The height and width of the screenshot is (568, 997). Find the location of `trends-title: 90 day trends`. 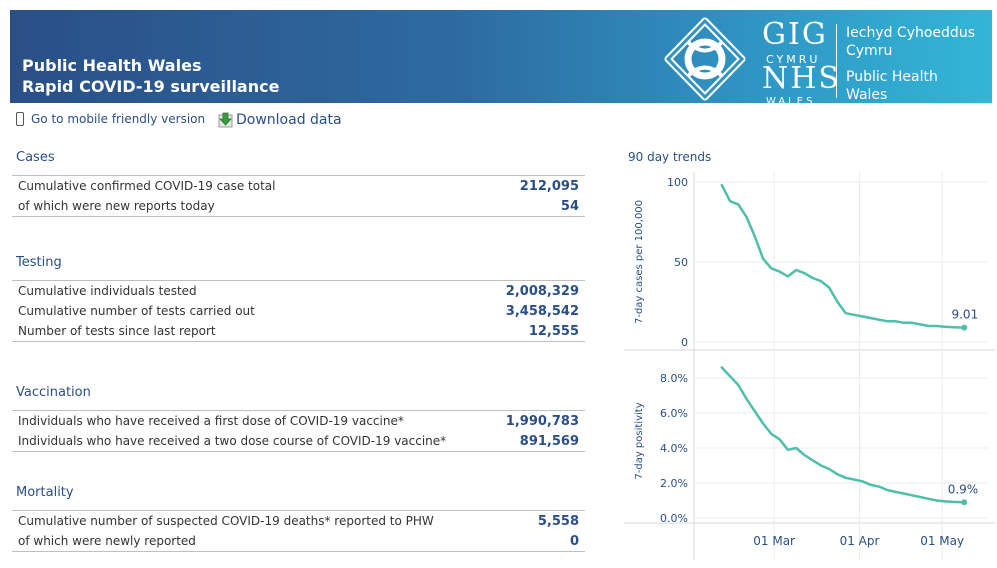

trends-title: 90 day trends is located at coordinates (670, 157).